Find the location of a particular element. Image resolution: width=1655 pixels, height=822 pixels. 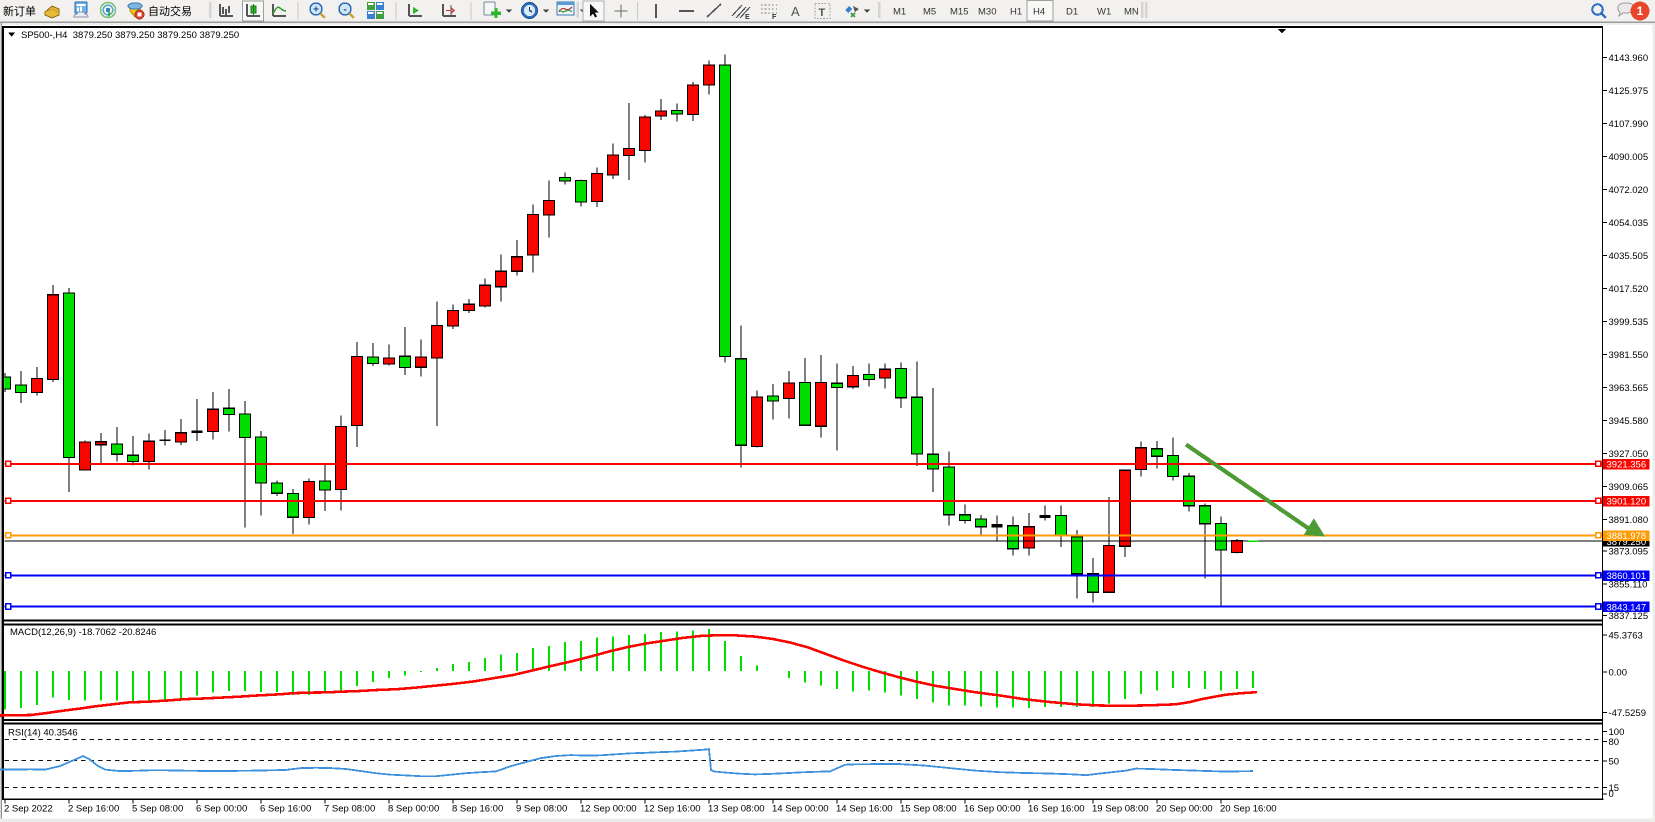

svg-text: 3981.550 is located at coordinates (1629, 355).